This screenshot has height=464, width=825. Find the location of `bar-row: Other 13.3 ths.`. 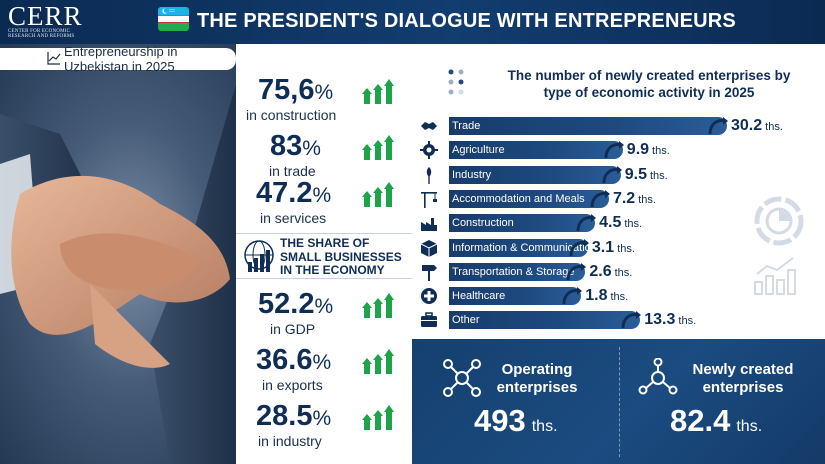

bar-row: Other 13.3 ths. is located at coordinates (618, 320).